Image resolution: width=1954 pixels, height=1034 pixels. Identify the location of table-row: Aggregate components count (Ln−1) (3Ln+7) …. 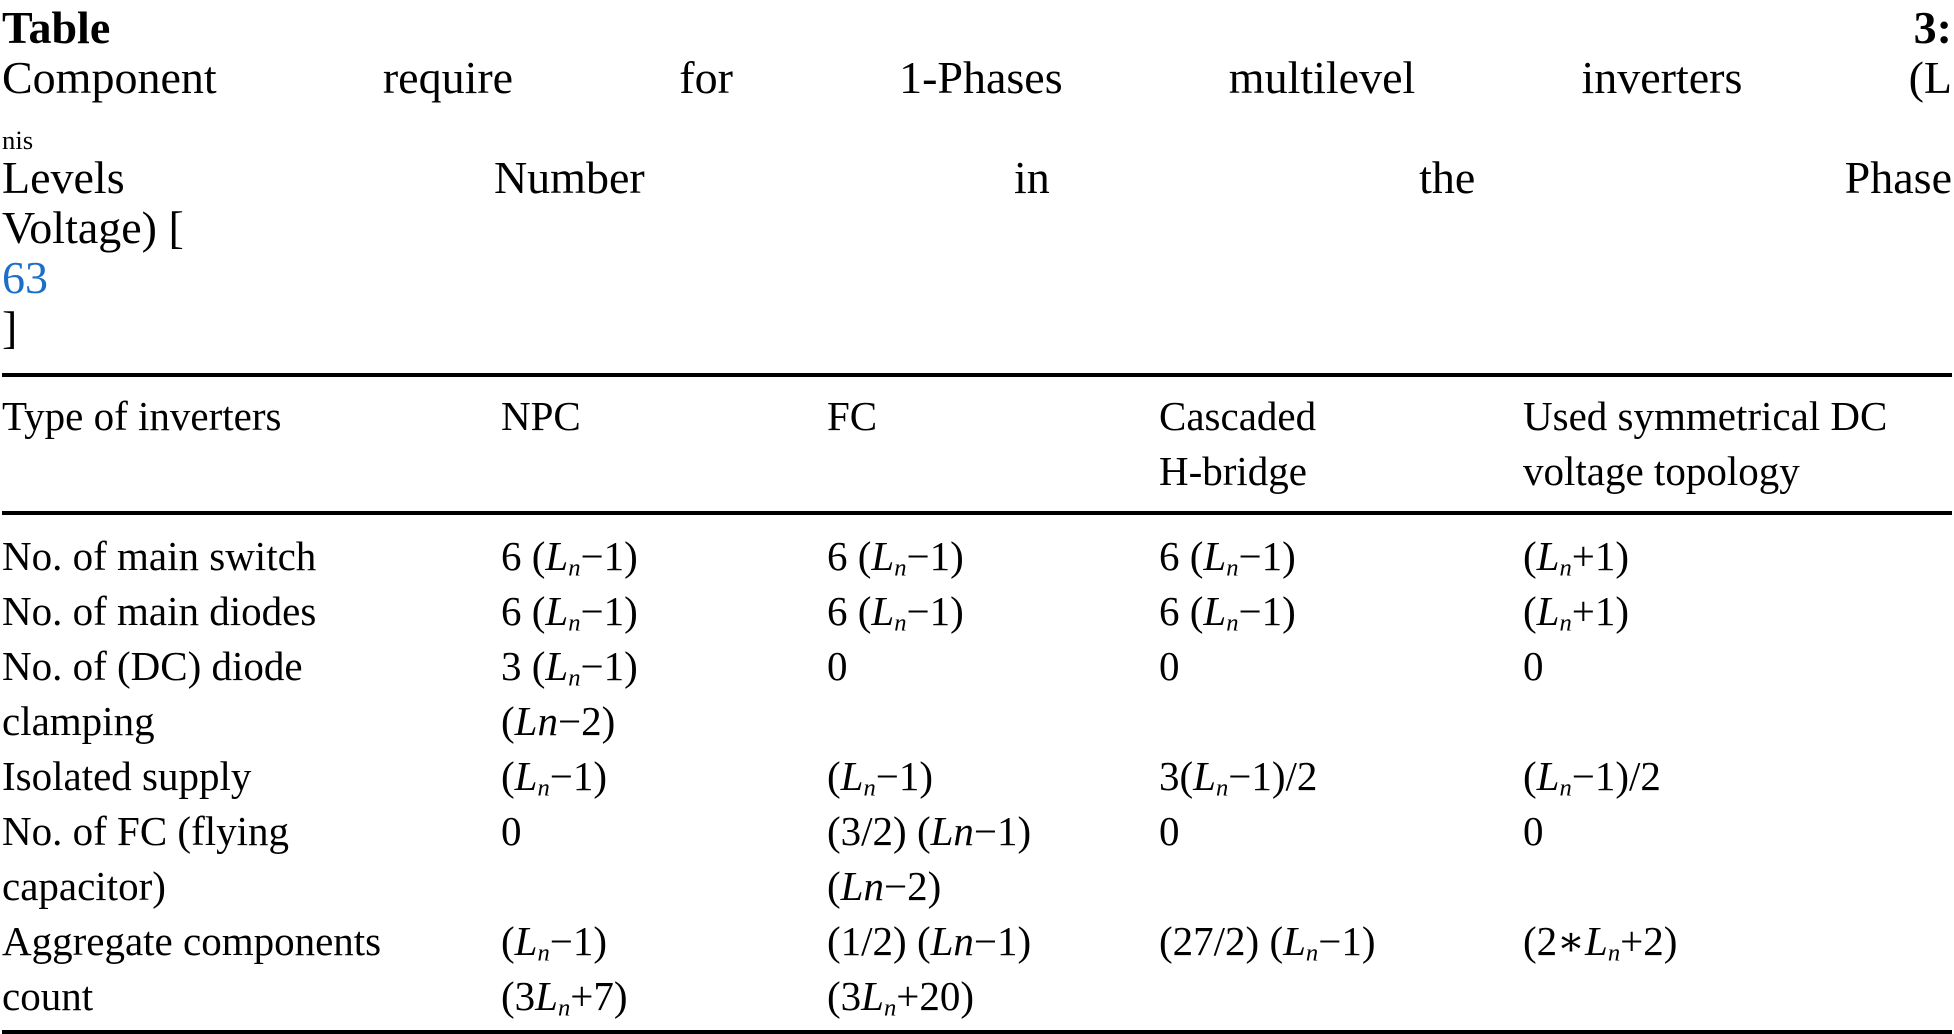
(977, 973).